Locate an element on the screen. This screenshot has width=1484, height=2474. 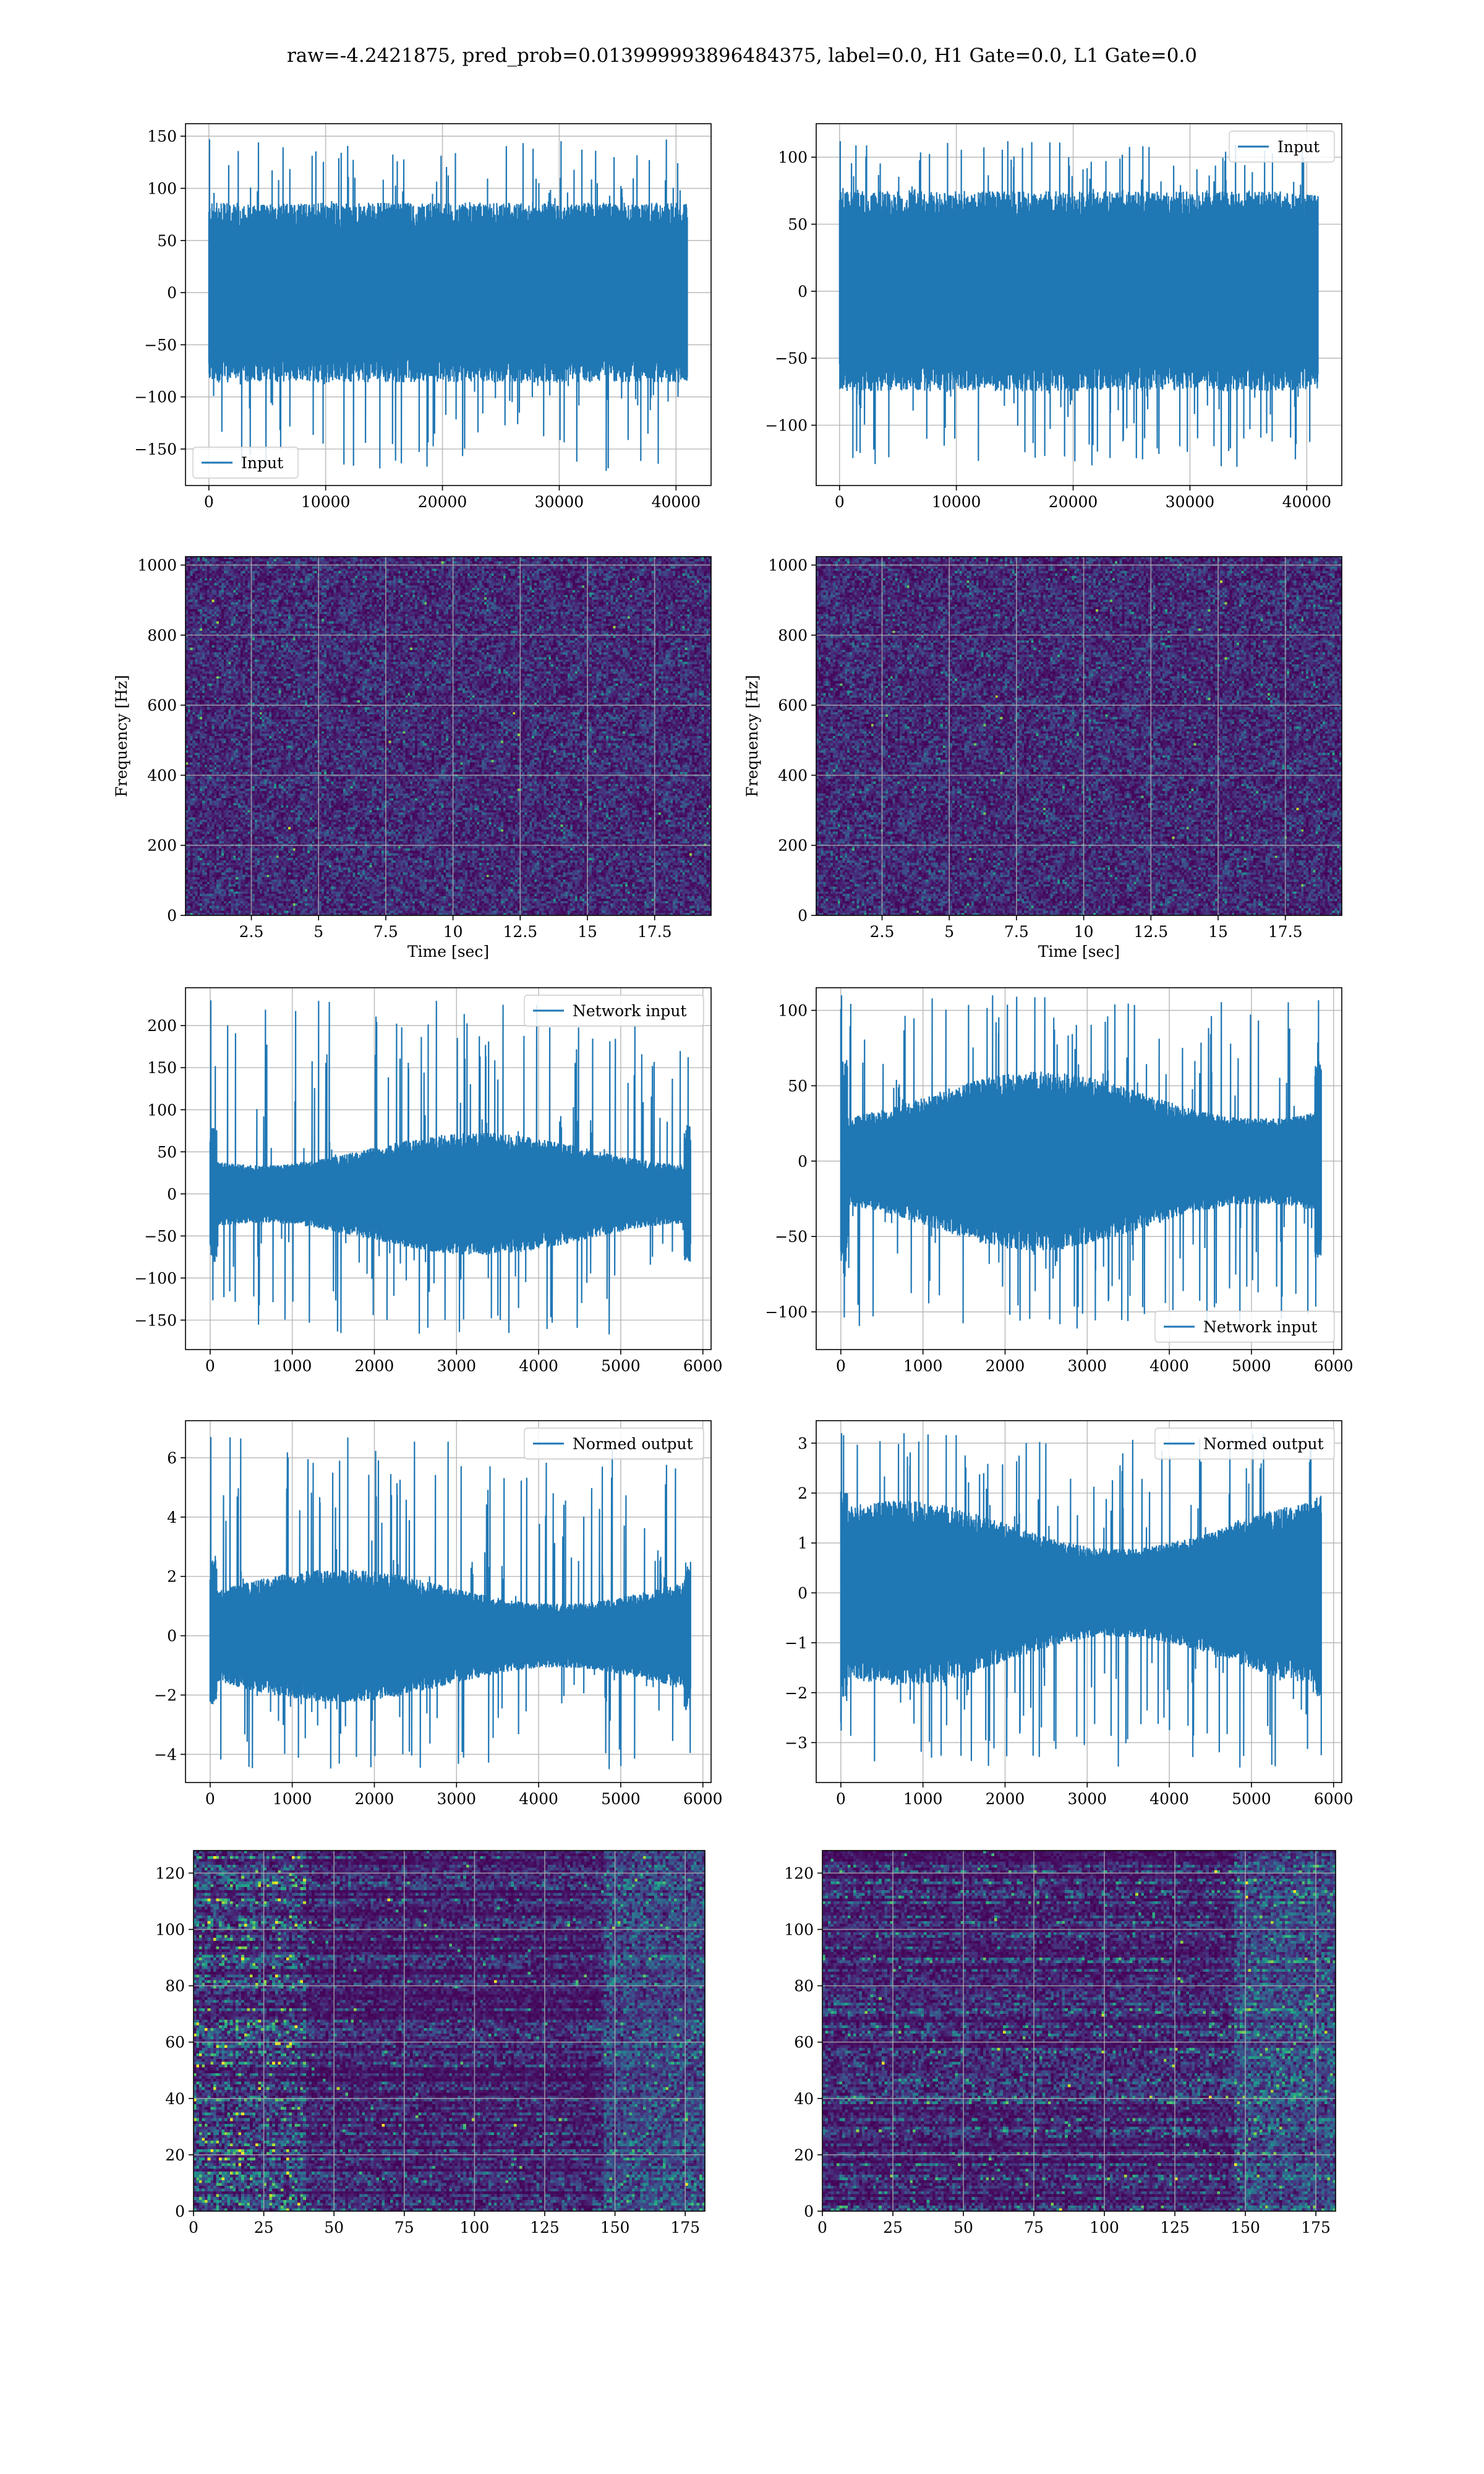
x-tick-label: 12.5 is located at coordinates (520, 932).